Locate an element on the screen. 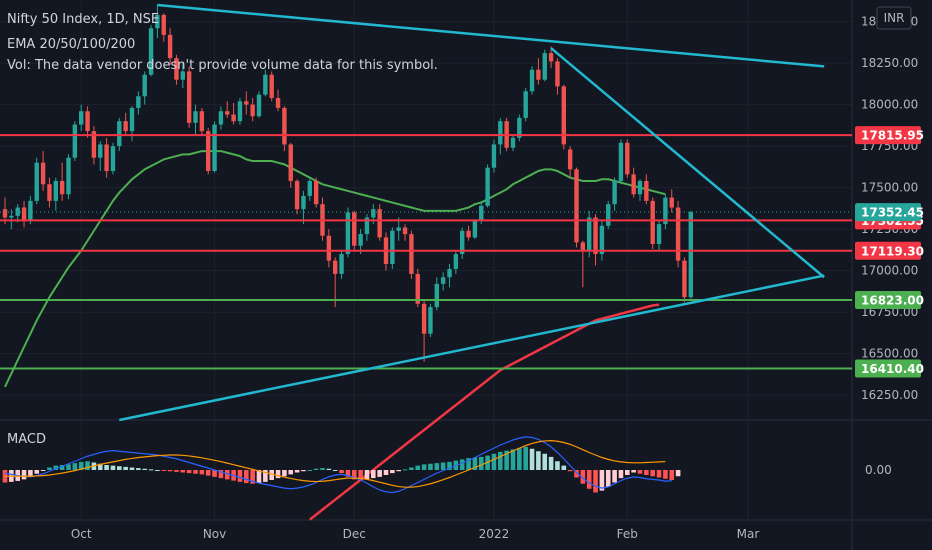 The image size is (932, 550). y-tick-label: 16250.00 is located at coordinates (889, 395).